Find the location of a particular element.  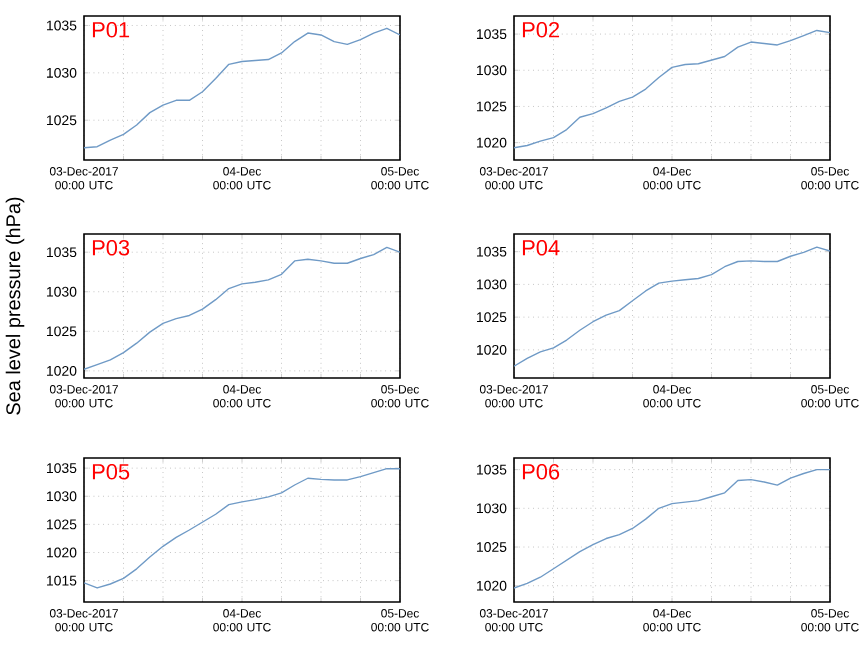

chart-title: P01 is located at coordinates (111, 30).